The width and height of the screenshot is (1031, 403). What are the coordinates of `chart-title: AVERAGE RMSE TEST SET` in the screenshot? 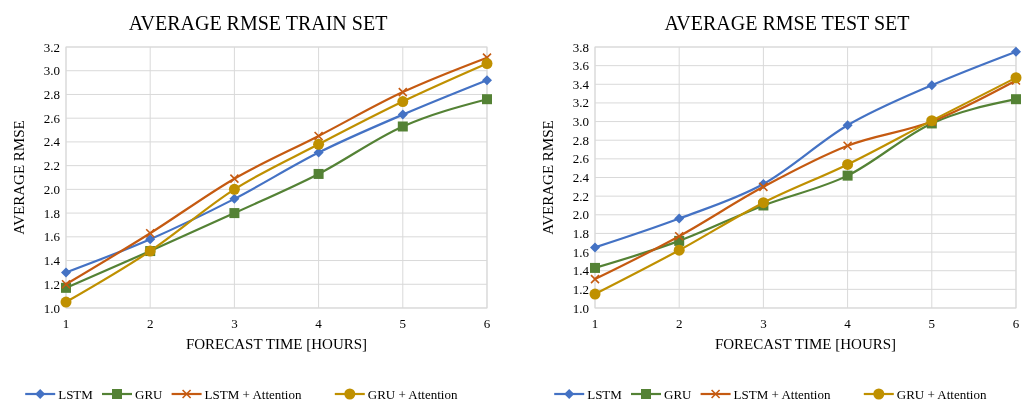 It's located at (787, 23).